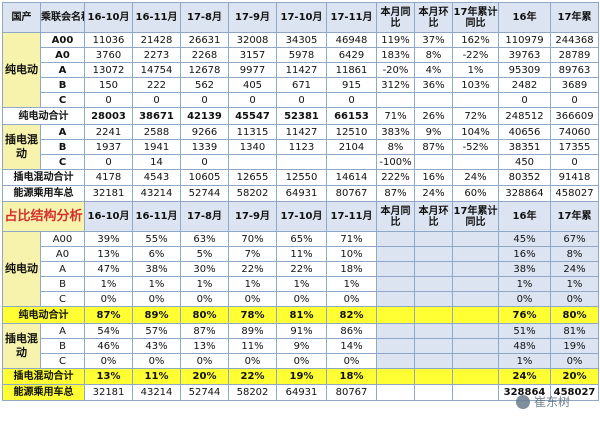 The image size is (600, 430). I want to click on table-cell: 18%, so click(351, 376).